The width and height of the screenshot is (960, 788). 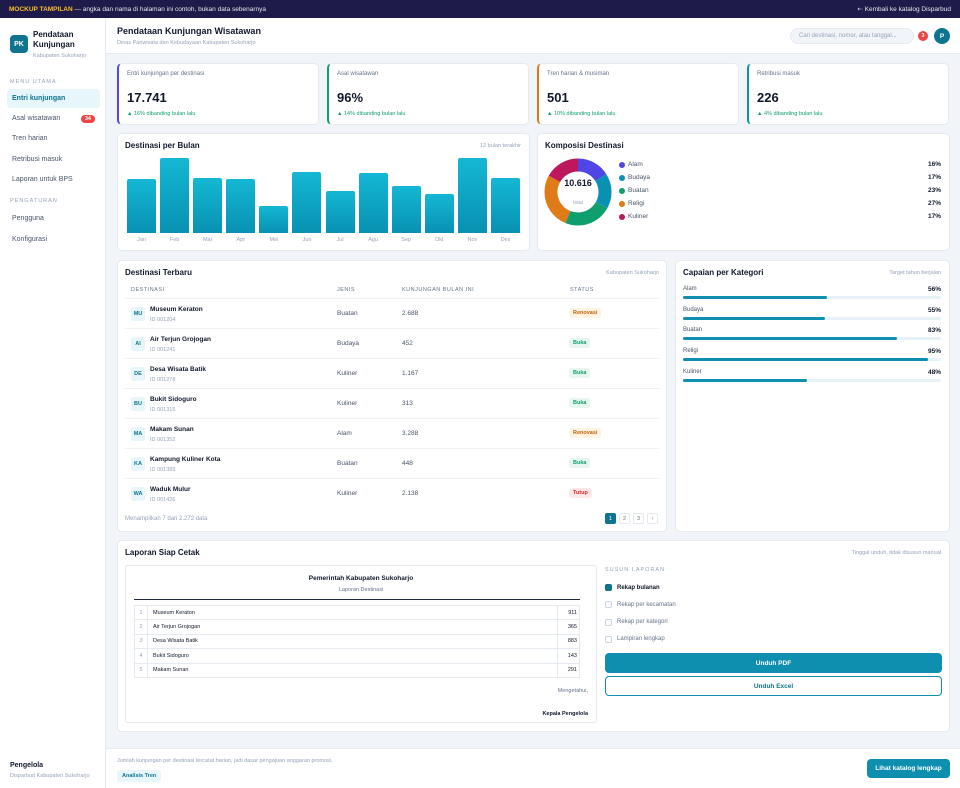 What do you see at coordinates (173, 399) in the screenshot?
I see `destination-name: Bukit Sidoguro` at bounding box center [173, 399].